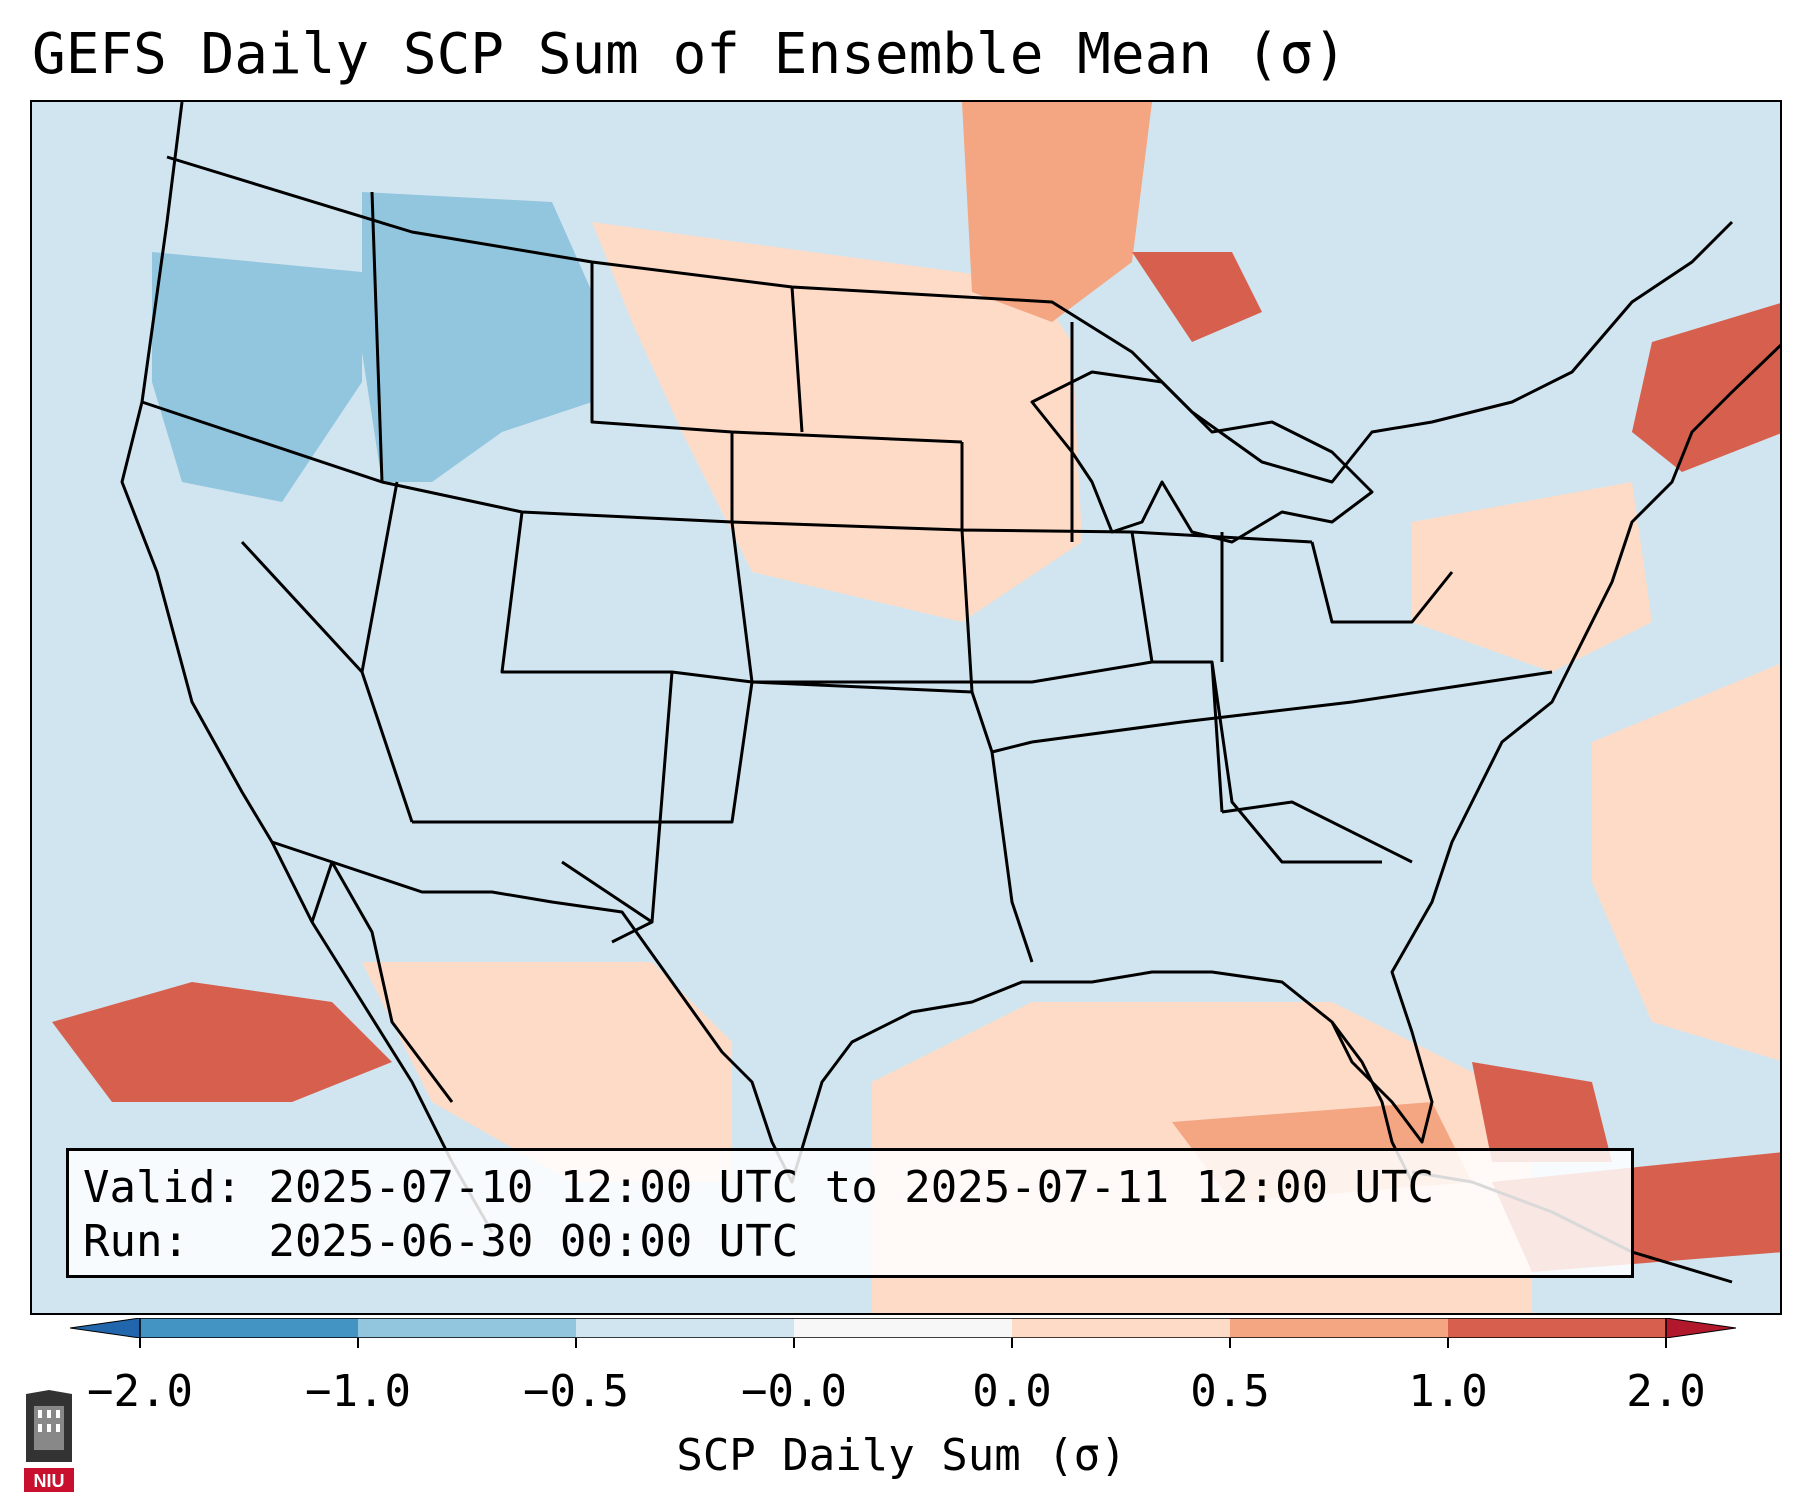 The image size is (1803, 1506). What do you see at coordinates (1666, 1391) in the screenshot?
I see `colorbar-tick-label: 2.0` at bounding box center [1666, 1391].